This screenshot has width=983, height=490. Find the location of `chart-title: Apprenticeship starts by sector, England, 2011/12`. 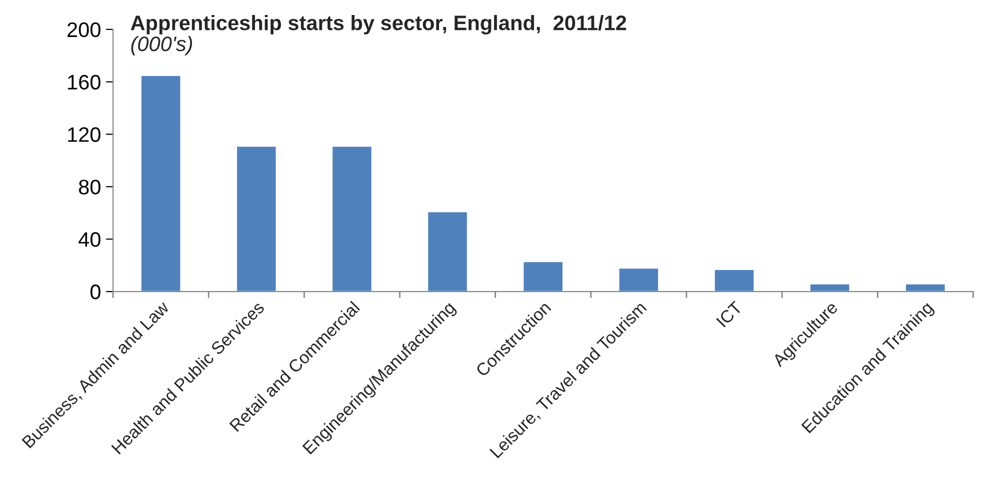

chart-title: Apprenticeship starts by sector, England, 2011/12 is located at coordinates (378, 24).